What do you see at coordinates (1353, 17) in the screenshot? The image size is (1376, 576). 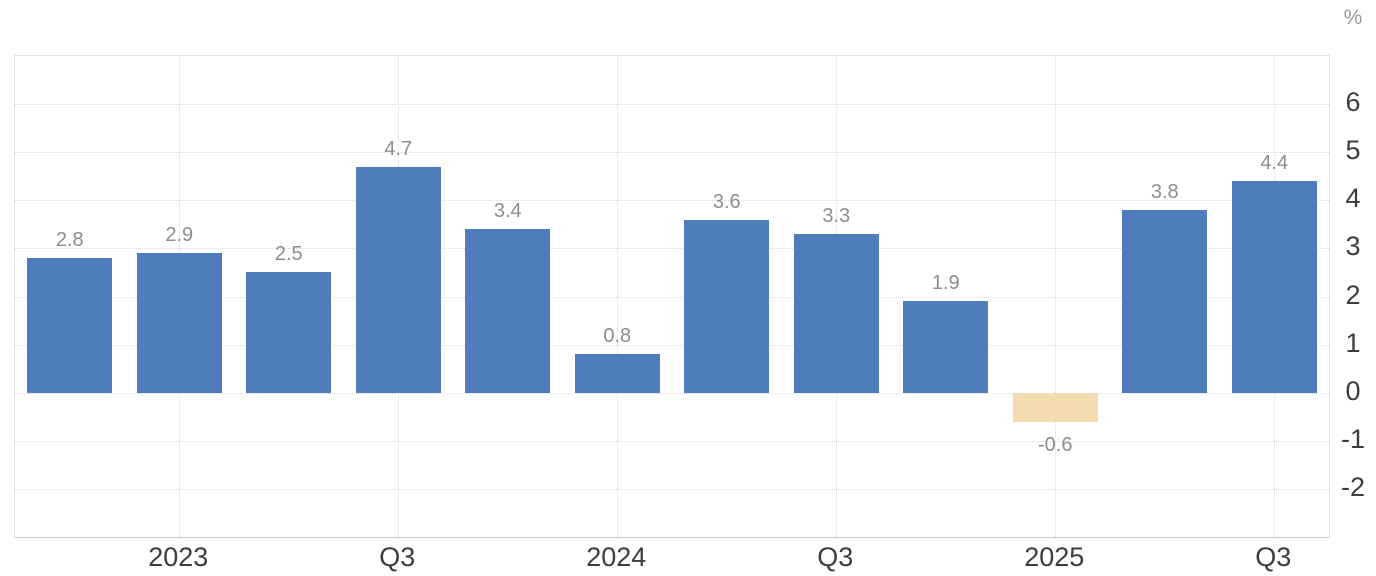 I see `y-axis-unit-label: %` at bounding box center [1353, 17].